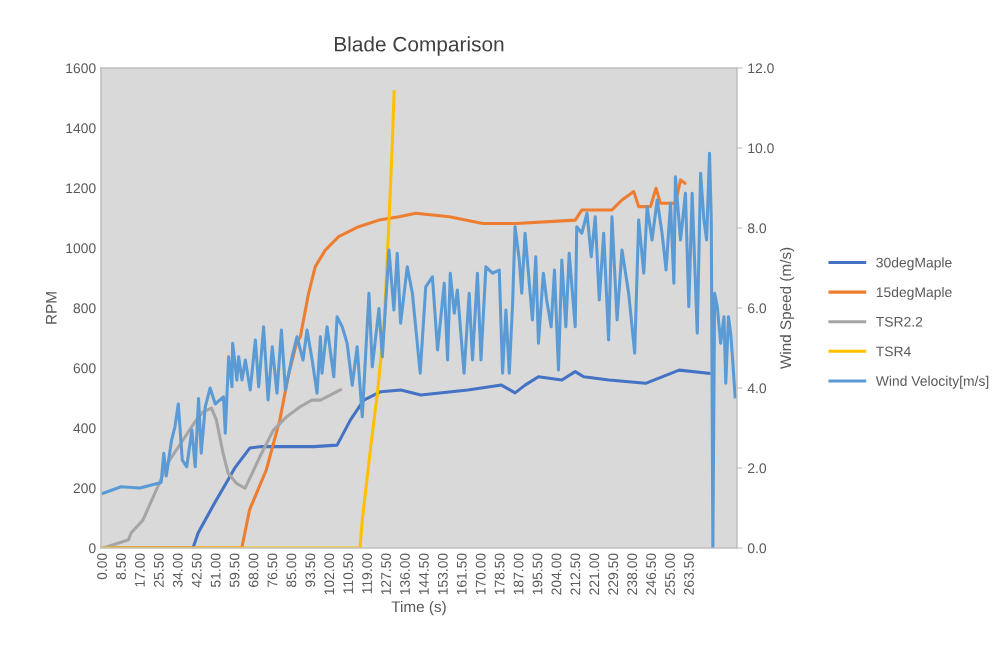  Describe the element at coordinates (757, 228) in the screenshot. I see `y2-tick-label: 8.0` at that location.